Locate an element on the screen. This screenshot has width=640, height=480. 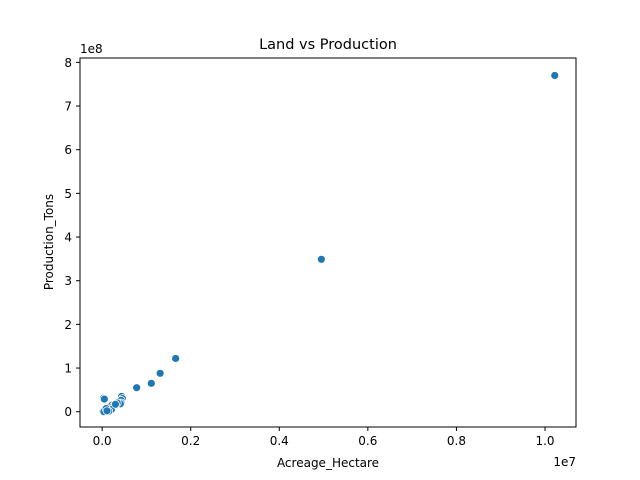
y-tick-label: 5 is located at coordinates (68, 194).